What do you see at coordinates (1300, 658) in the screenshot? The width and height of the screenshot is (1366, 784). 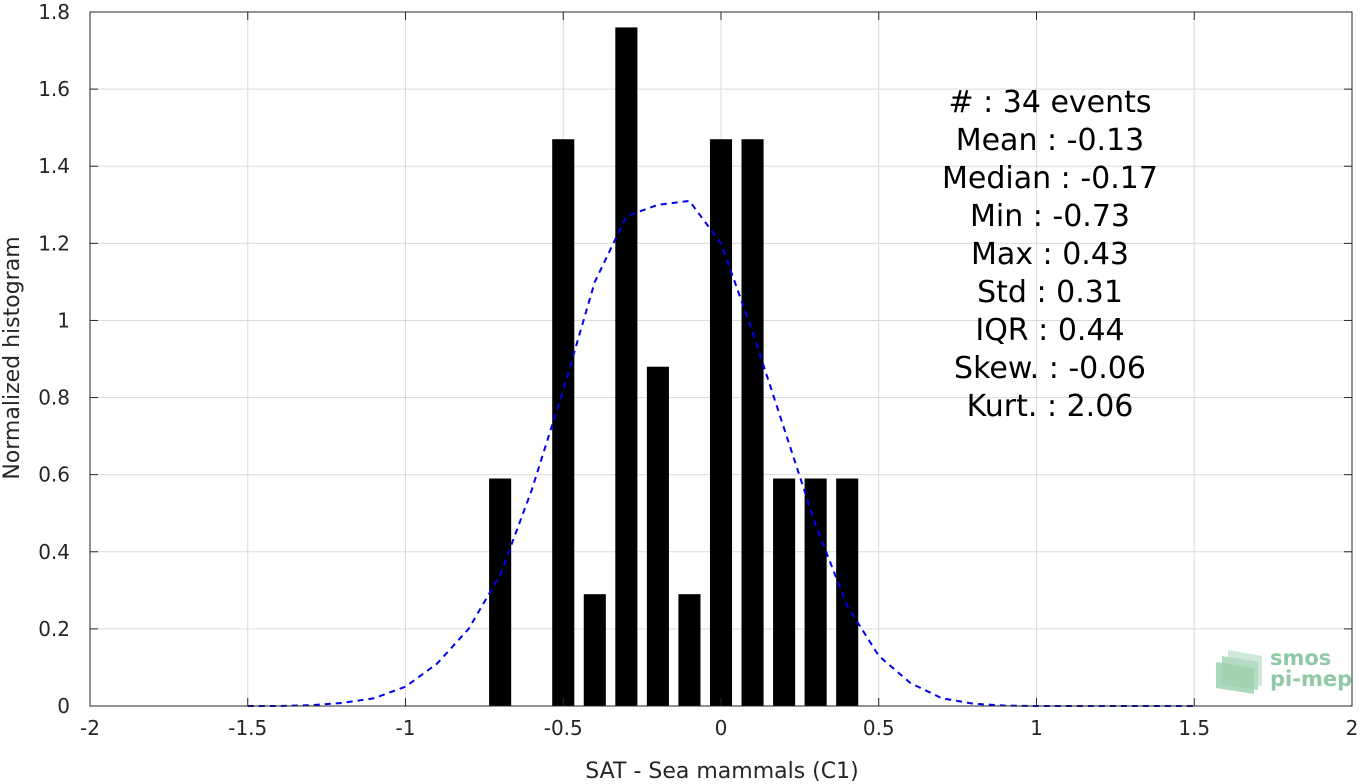 I see `logo-text-smos: smos` at bounding box center [1300, 658].